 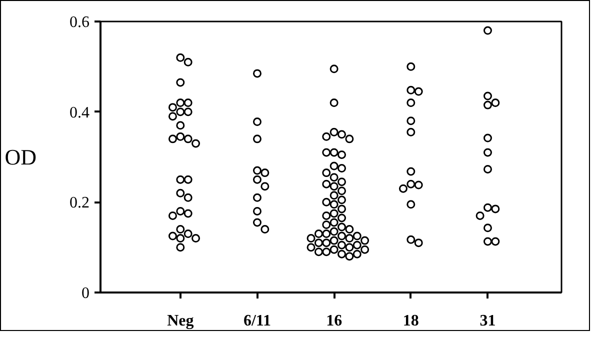 What do you see at coordinates (410, 321) in the screenshot?
I see `x-tick-label: 18` at bounding box center [410, 321].